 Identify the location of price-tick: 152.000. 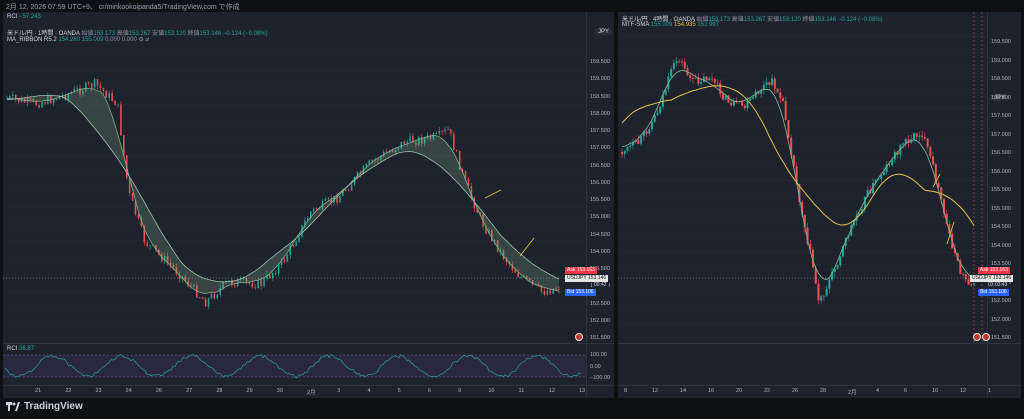
(1001, 319).